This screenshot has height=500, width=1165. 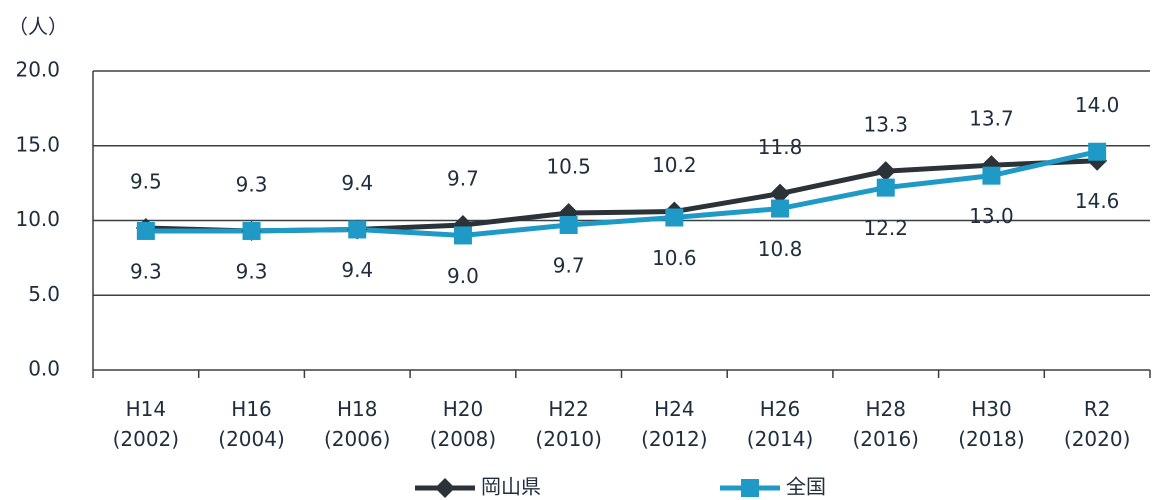 I want to click on data-label: 9.5, so click(x=146, y=181).